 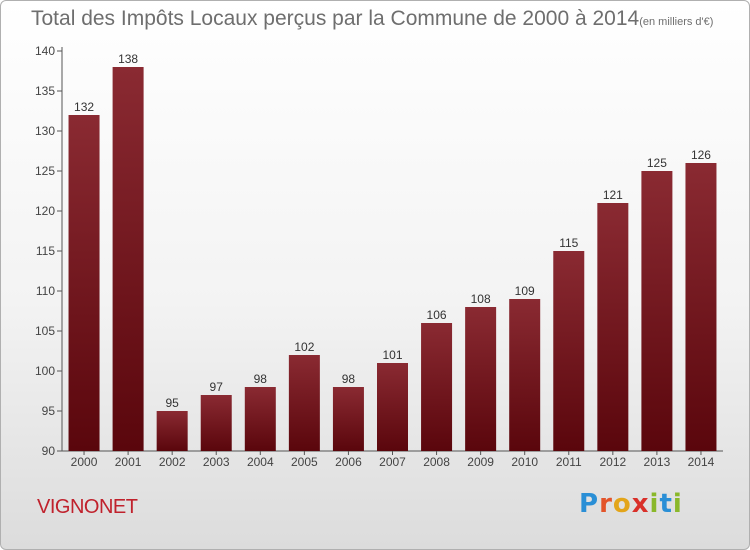 What do you see at coordinates (481, 299) in the screenshot?
I see `bar-value-label: 108` at bounding box center [481, 299].